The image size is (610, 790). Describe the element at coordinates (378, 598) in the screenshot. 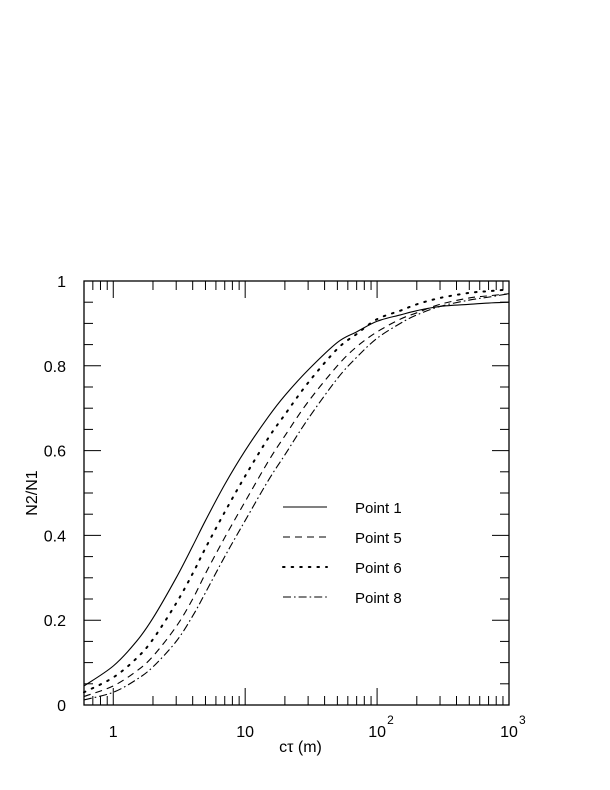

I see `legend-label: Point 8` at that location.